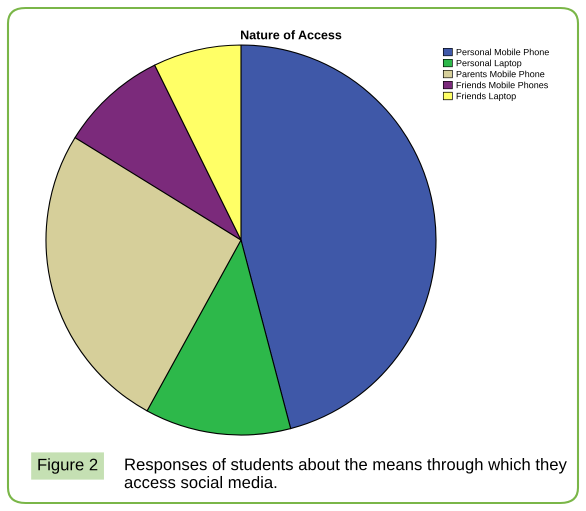 The width and height of the screenshot is (586, 511). I want to click on text: Responses of students about the means through which they access social media., so click(345, 473).